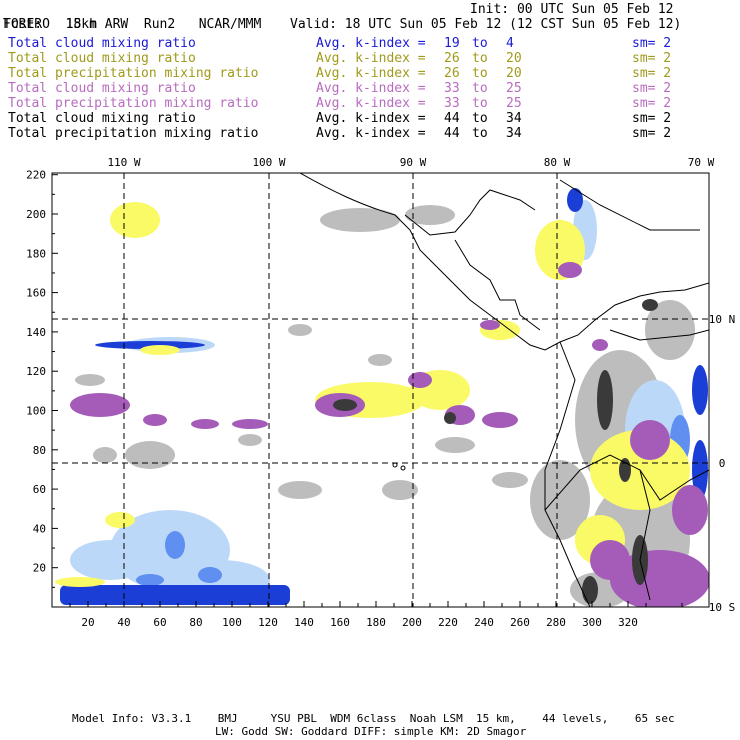 Image resolution: width=740 pixels, height=740 pixels. I want to click on forecast-line: Fcst: 18 h, so click(50, 24).